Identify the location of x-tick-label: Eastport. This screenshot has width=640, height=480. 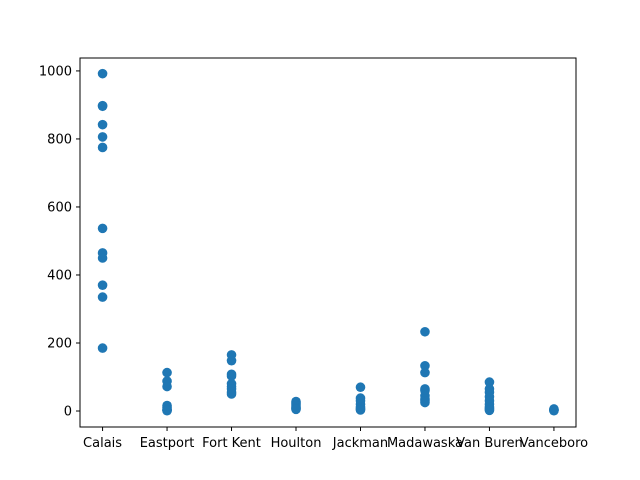
(167, 443).